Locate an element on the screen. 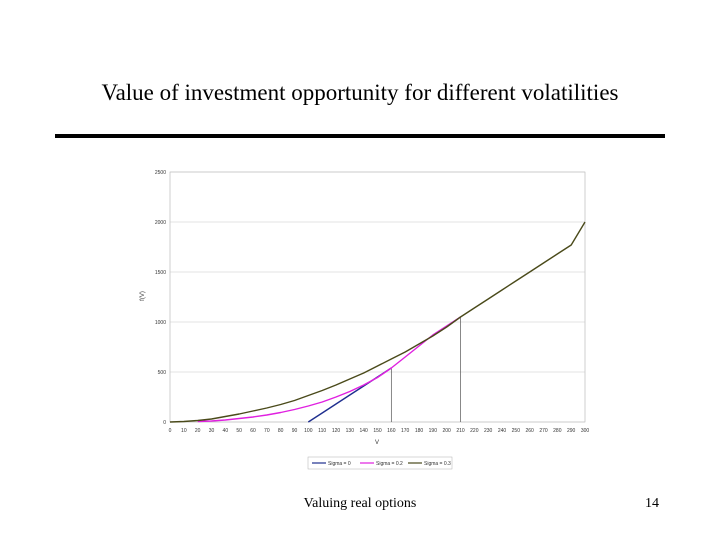  x-tick-label: 80 is located at coordinates (281, 431).